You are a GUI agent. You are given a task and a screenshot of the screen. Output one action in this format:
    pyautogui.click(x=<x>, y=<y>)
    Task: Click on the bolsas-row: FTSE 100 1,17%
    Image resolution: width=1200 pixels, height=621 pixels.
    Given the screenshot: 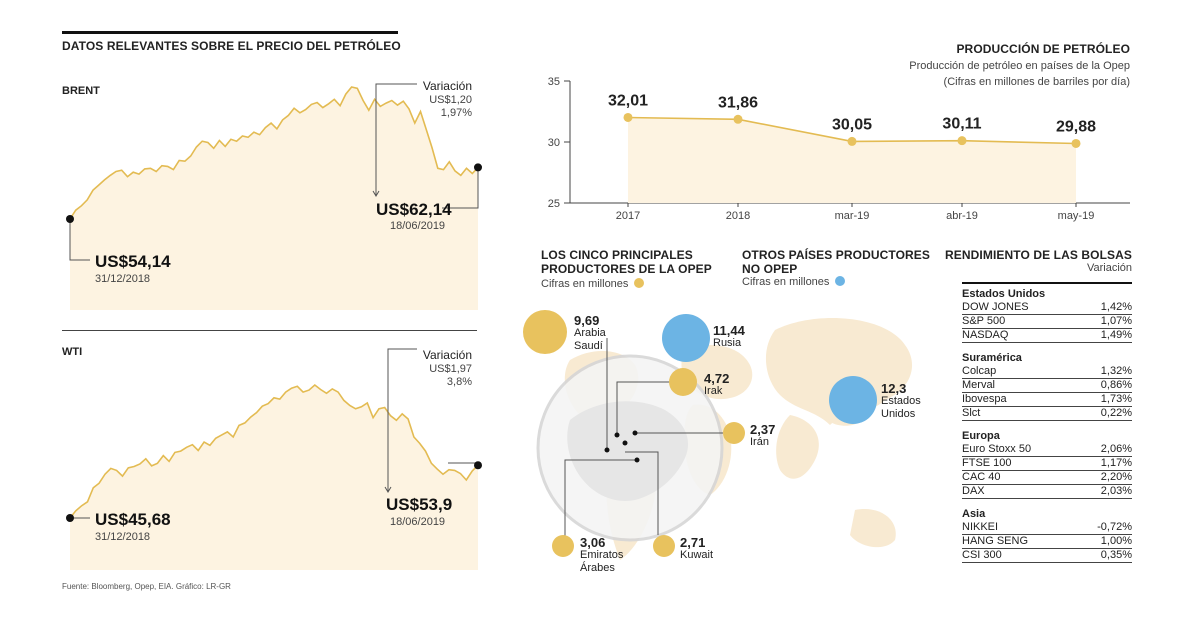 What is the action you would take?
    pyautogui.click(x=1047, y=464)
    